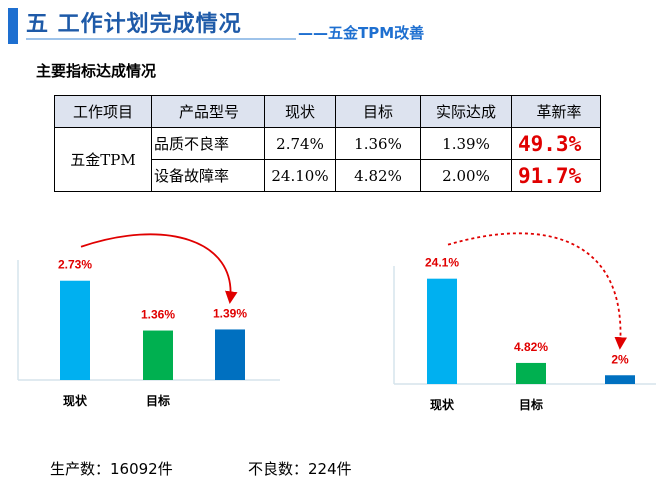 Image resolution: width=668 pixels, height=493 pixels. I want to click on failure-data-label: 2%, so click(620, 359).